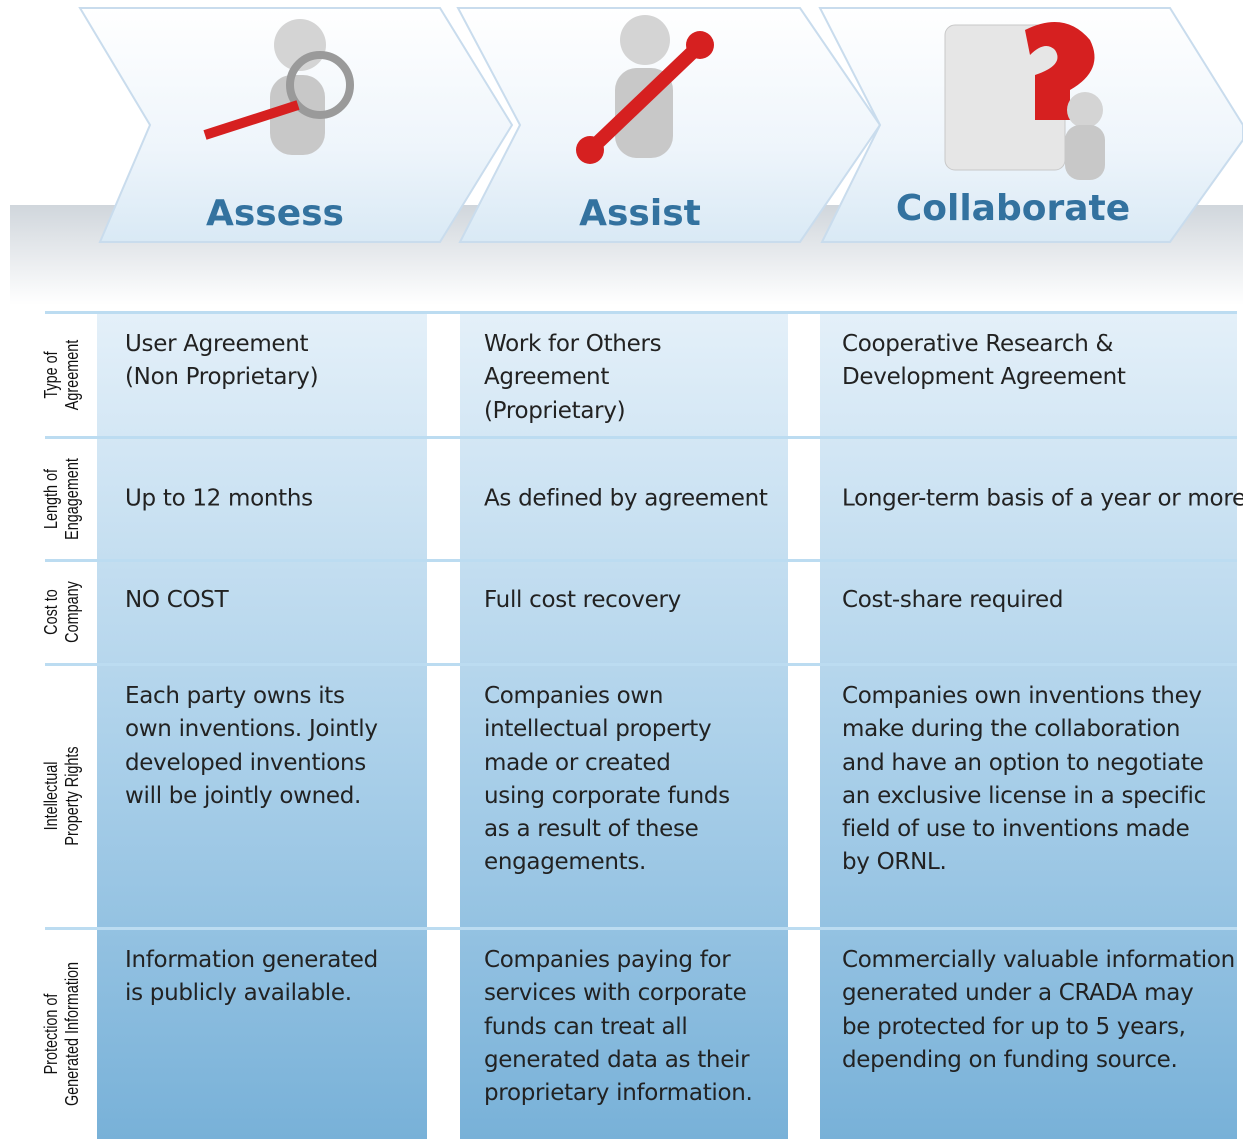 This screenshot has width=1243, height=1139. I want to click on cell-line: is publicly available., so click(238, 993).